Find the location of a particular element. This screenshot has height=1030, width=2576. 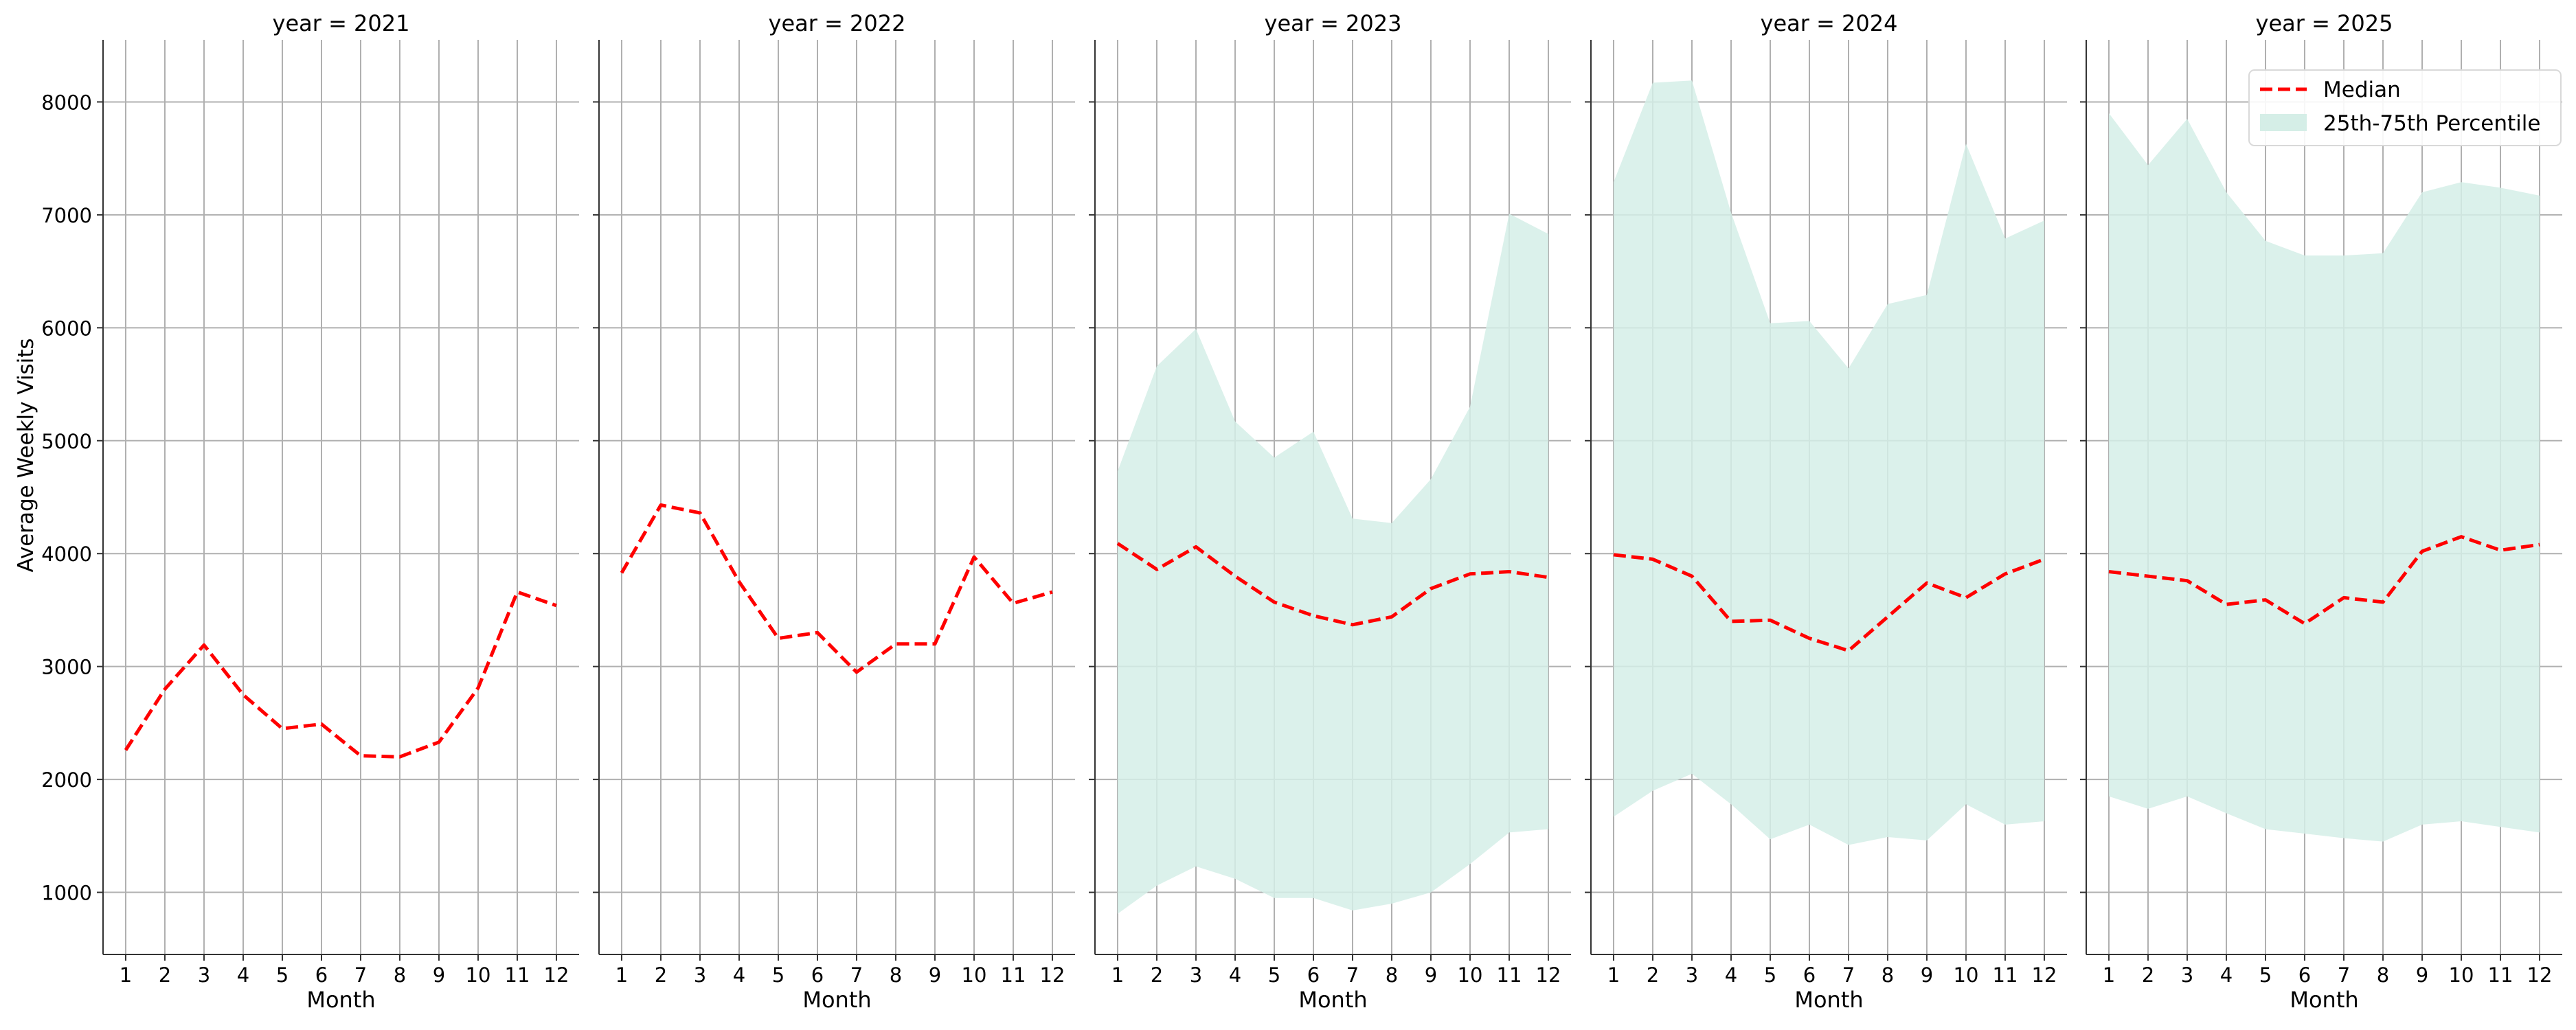

y-tick-label: 4000 is located at coordinates (66, 554).